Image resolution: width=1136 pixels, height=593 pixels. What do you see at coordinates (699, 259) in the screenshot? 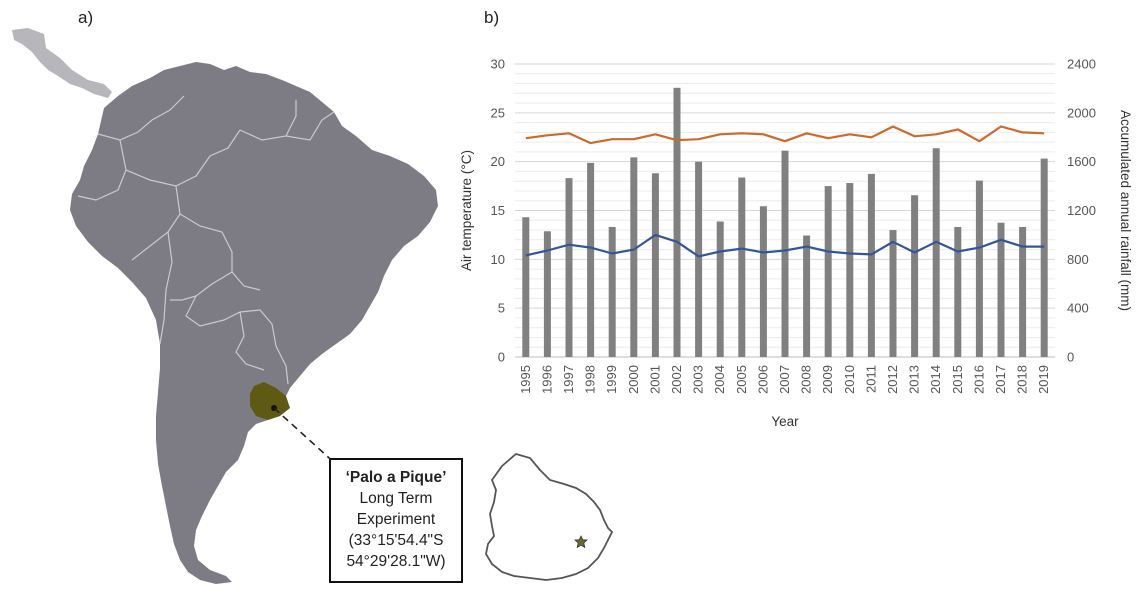
I see `rainfall-bar-2003` at bounding box center [699, 259].